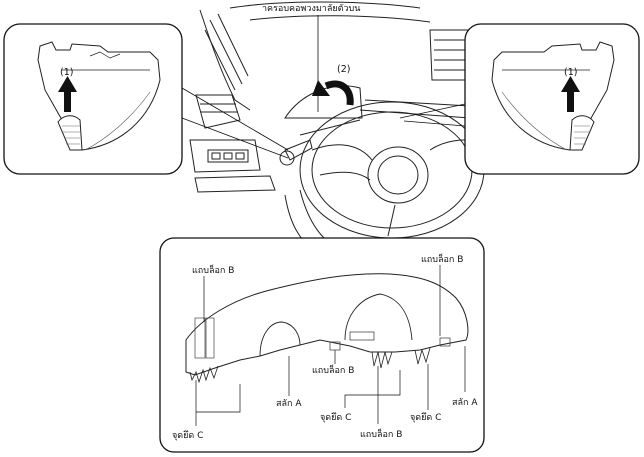  I want to click on step-label-rotate: (2), so click(343, 69).